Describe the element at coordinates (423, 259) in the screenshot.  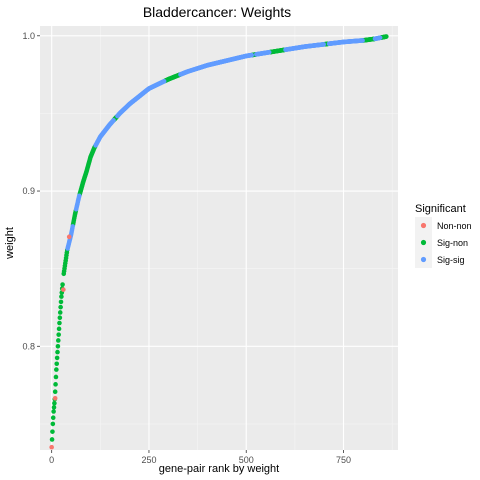
I see `legend-key-sig-sig` at that location.